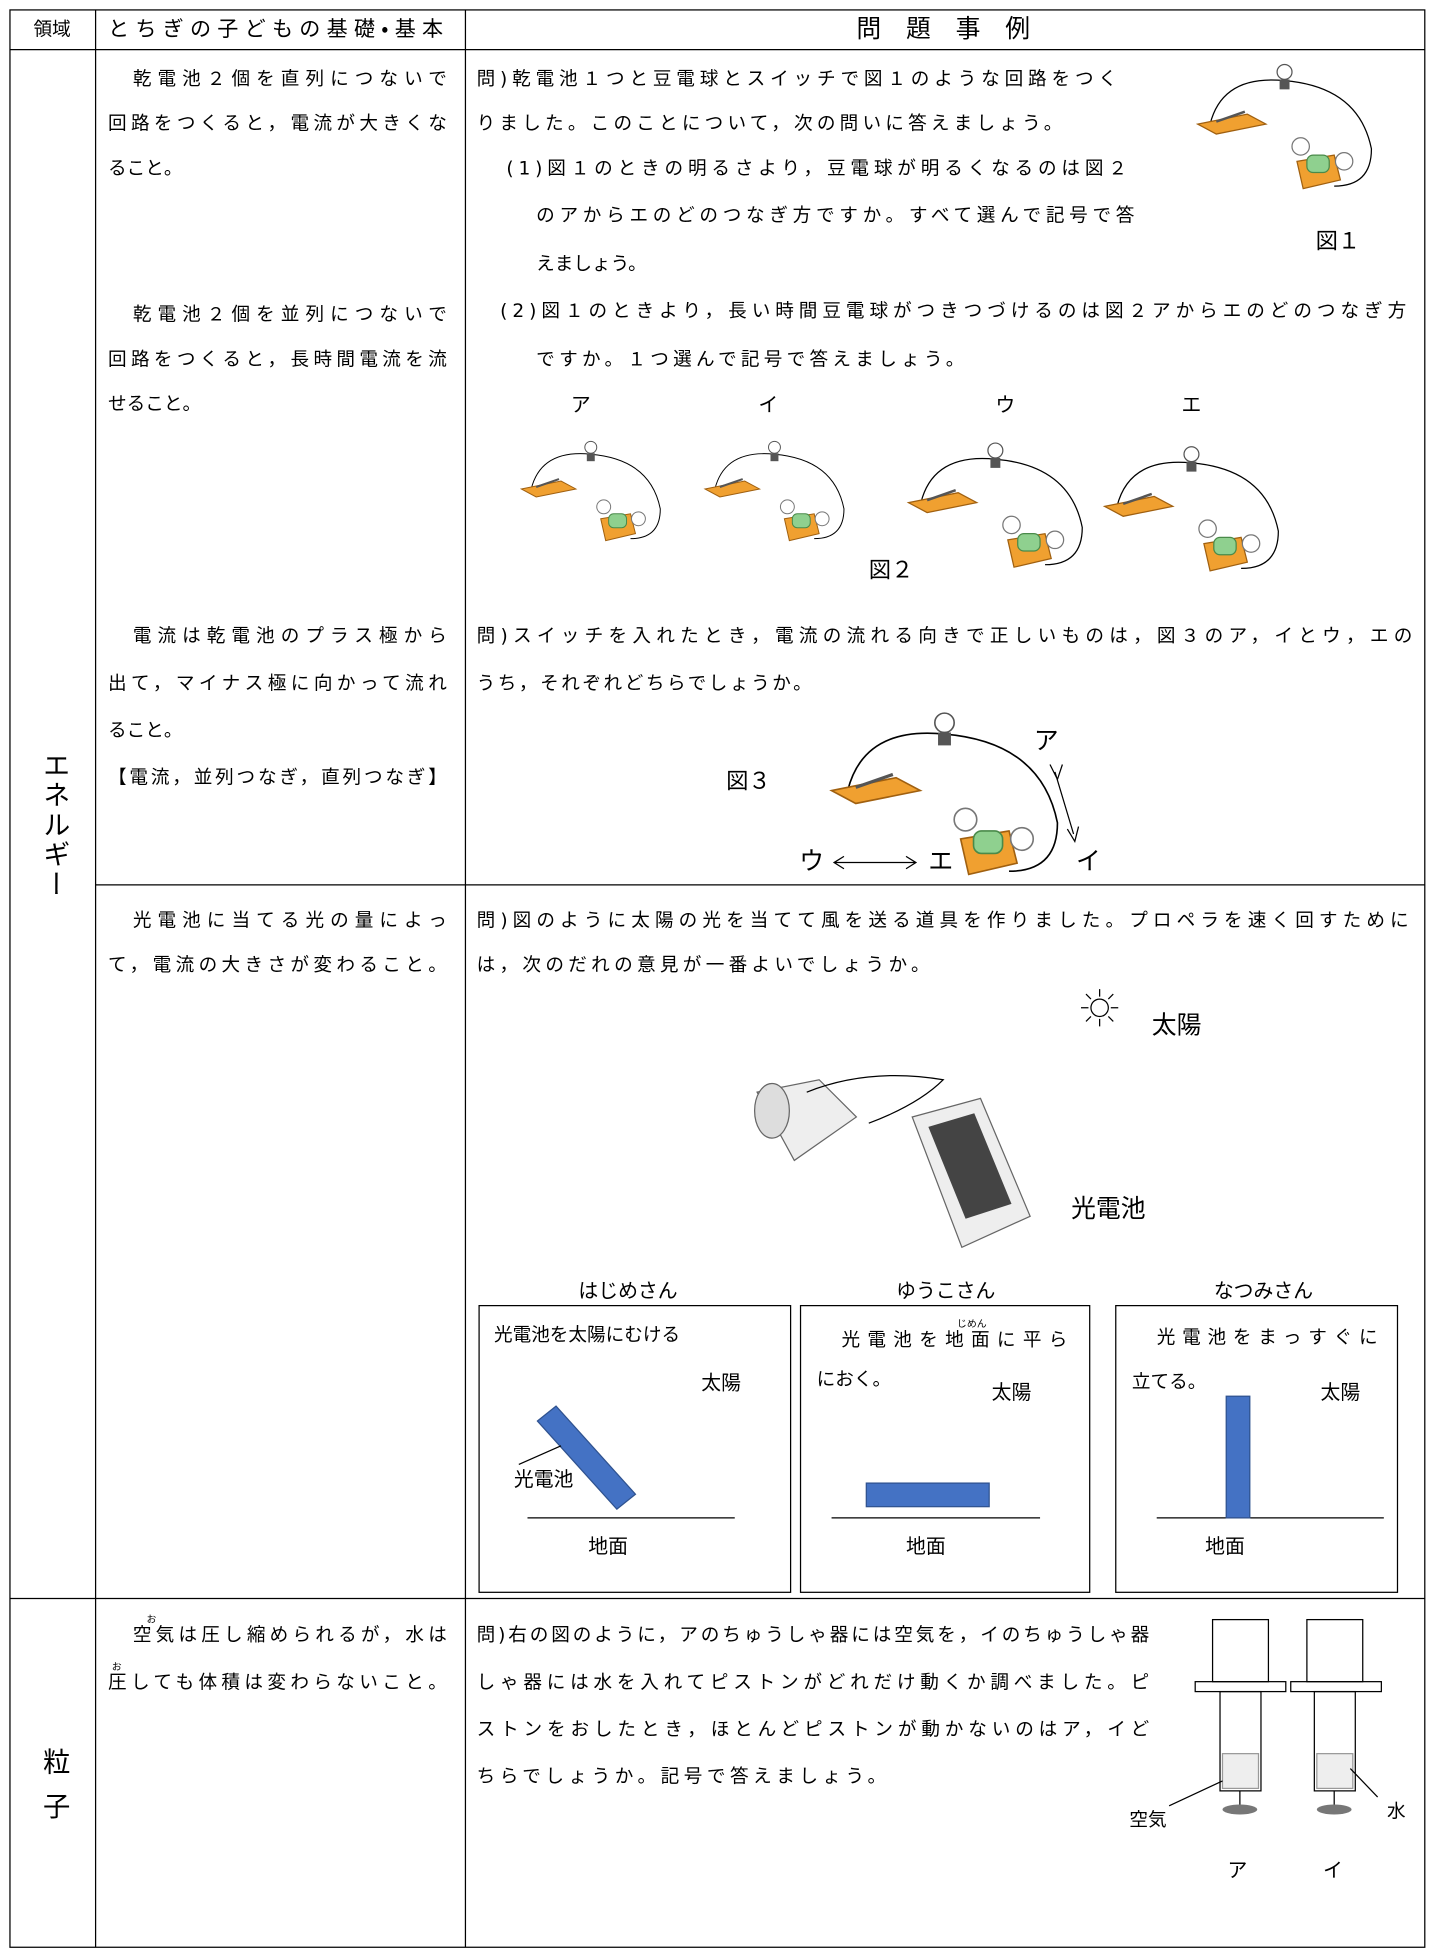 Image resolution: width=1436 pixels, height=1948 pixels. What do you see at coordinates (290, 315) in the screenshot?
I see `basics-line: 乾電池２個を並列につないで` at bounding box center [290, 315].